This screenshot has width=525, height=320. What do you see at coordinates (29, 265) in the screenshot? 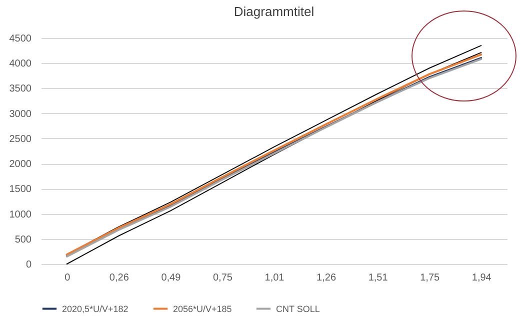
I see `y-tick-label: 0` at bounding box center [29, 265].